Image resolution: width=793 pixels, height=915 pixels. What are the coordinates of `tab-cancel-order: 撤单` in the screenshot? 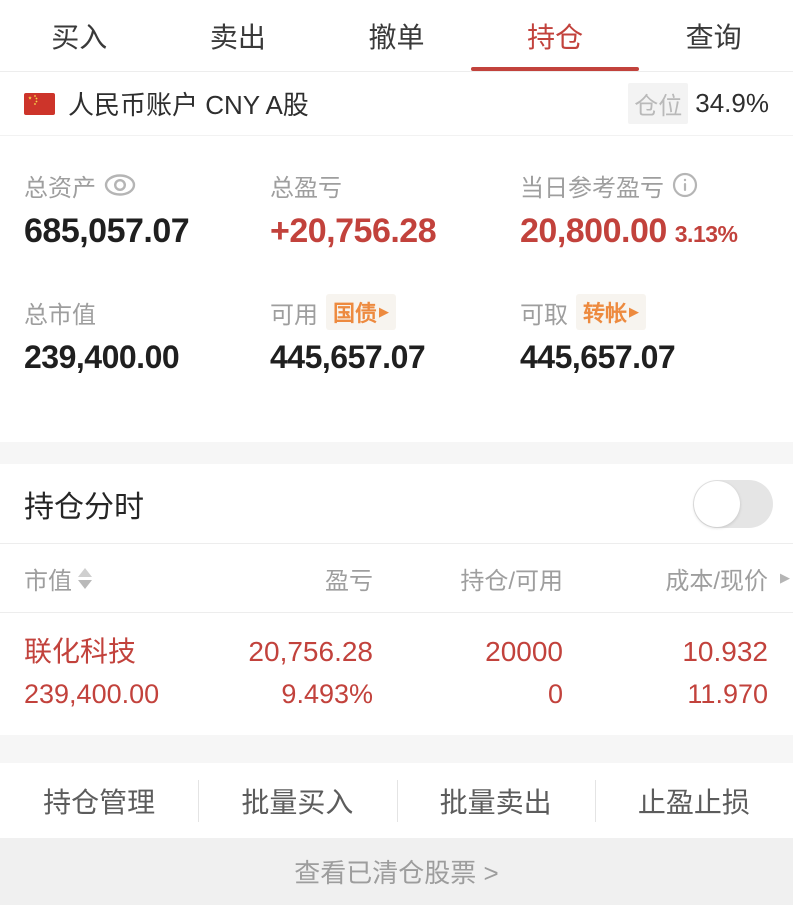 It's located at (396, 37).